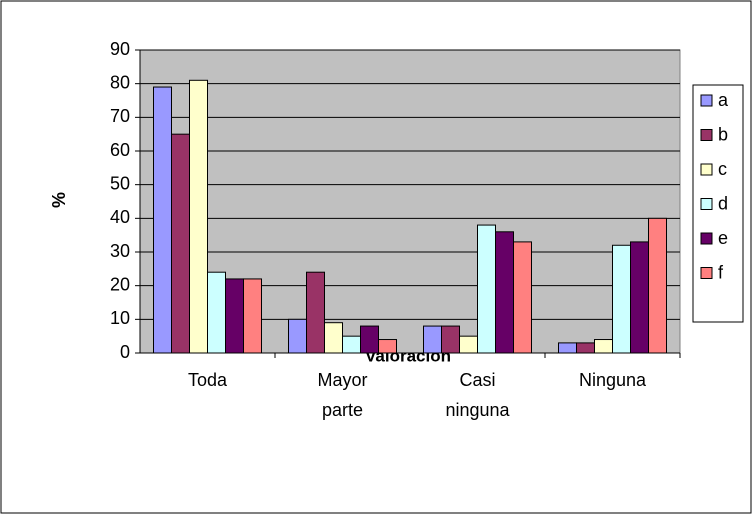 This screenshot has height=515, width=753. What do you see at coordinates (477, 395) in the screenshot?
I see `x-tick-label: Casi ninguna` at bounding box center [477, 395].